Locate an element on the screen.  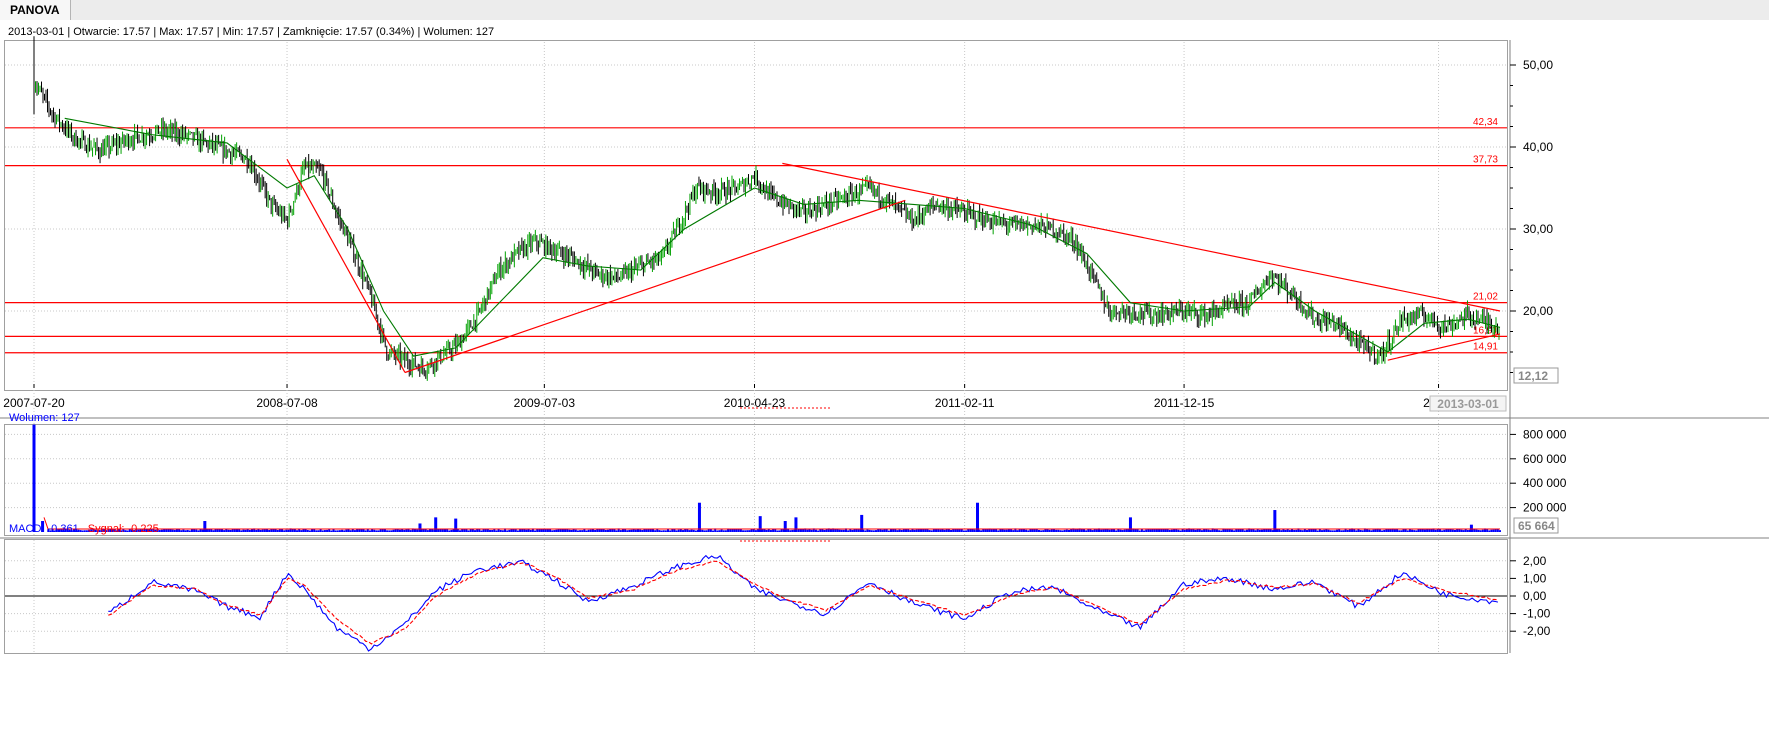
current-date-box is located at coordinates (1468, 403).